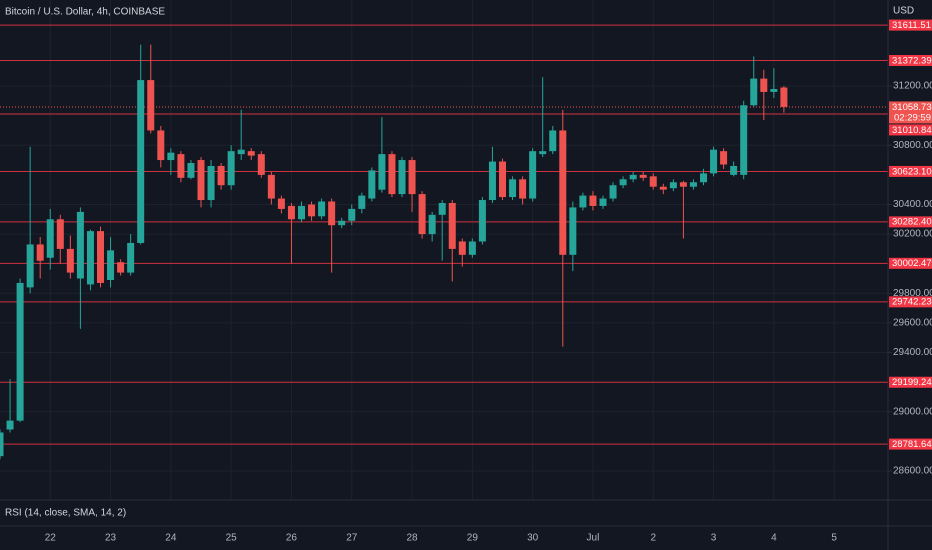 This screenshot has width=932, height=550. Describe the element at coordinates (912, 145) in the screenshot. I see `y-tick-label: 30800.00` at that location.